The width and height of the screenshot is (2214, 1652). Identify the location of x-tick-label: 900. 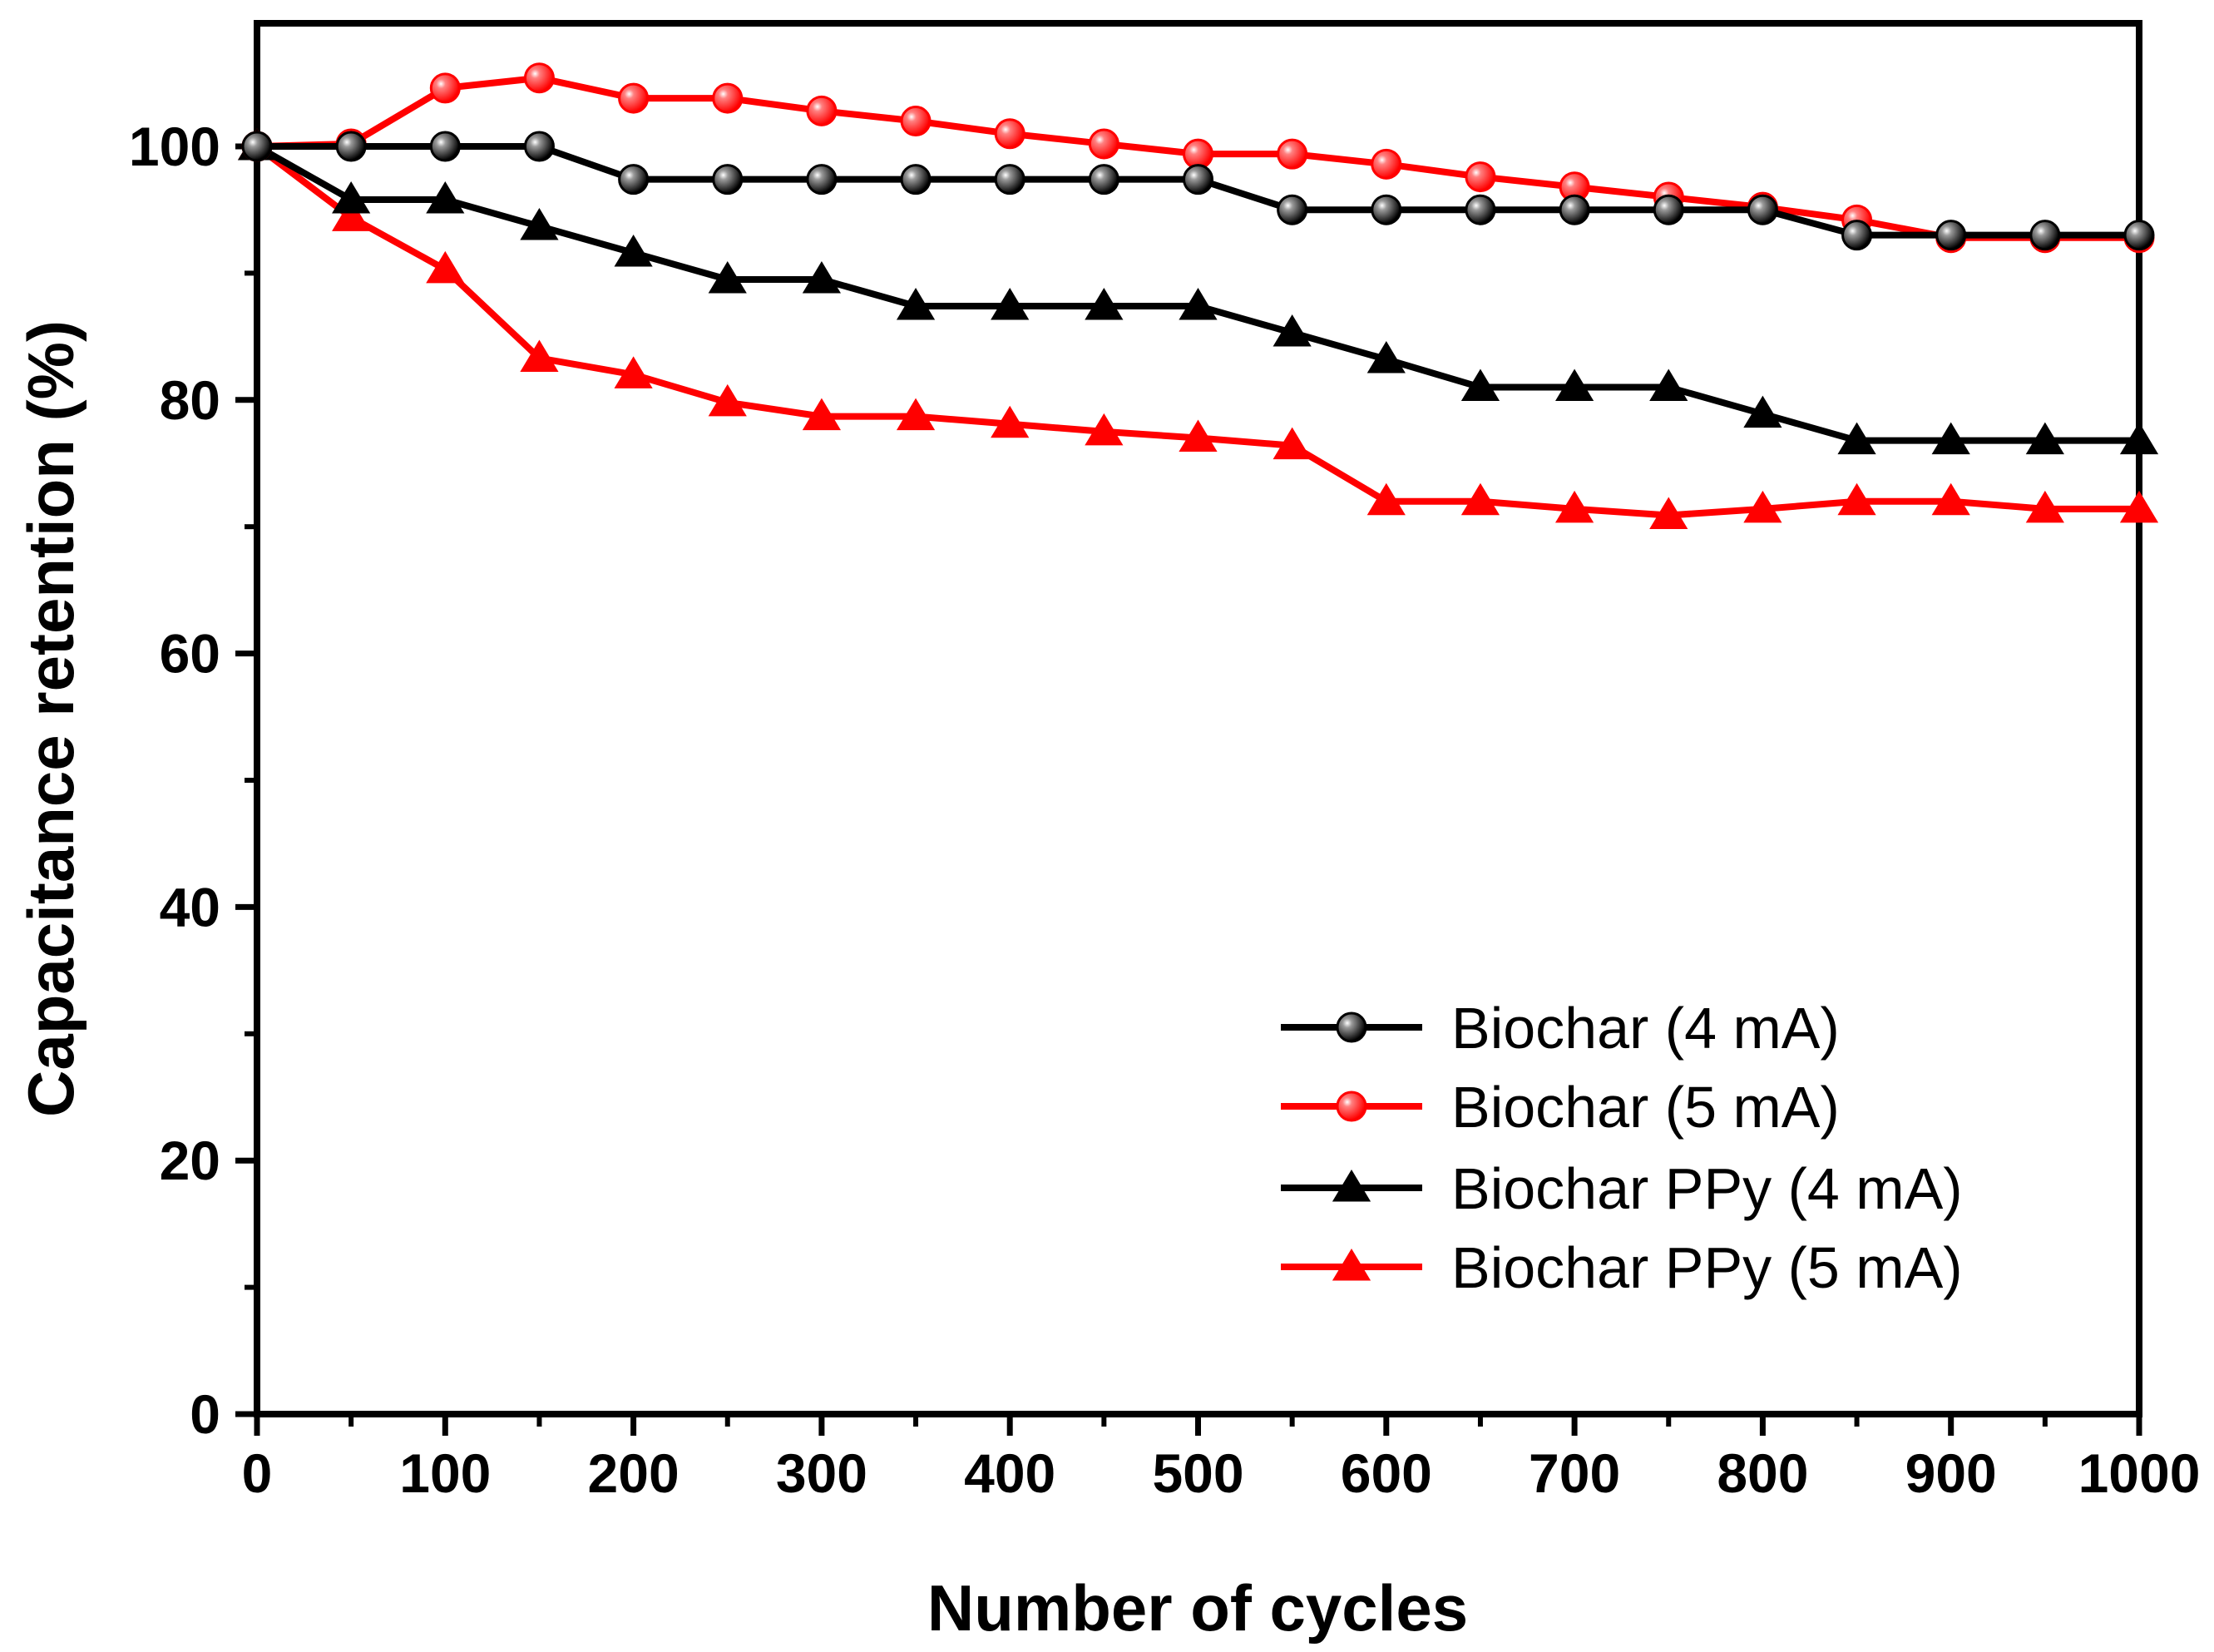
(1951, 1473).